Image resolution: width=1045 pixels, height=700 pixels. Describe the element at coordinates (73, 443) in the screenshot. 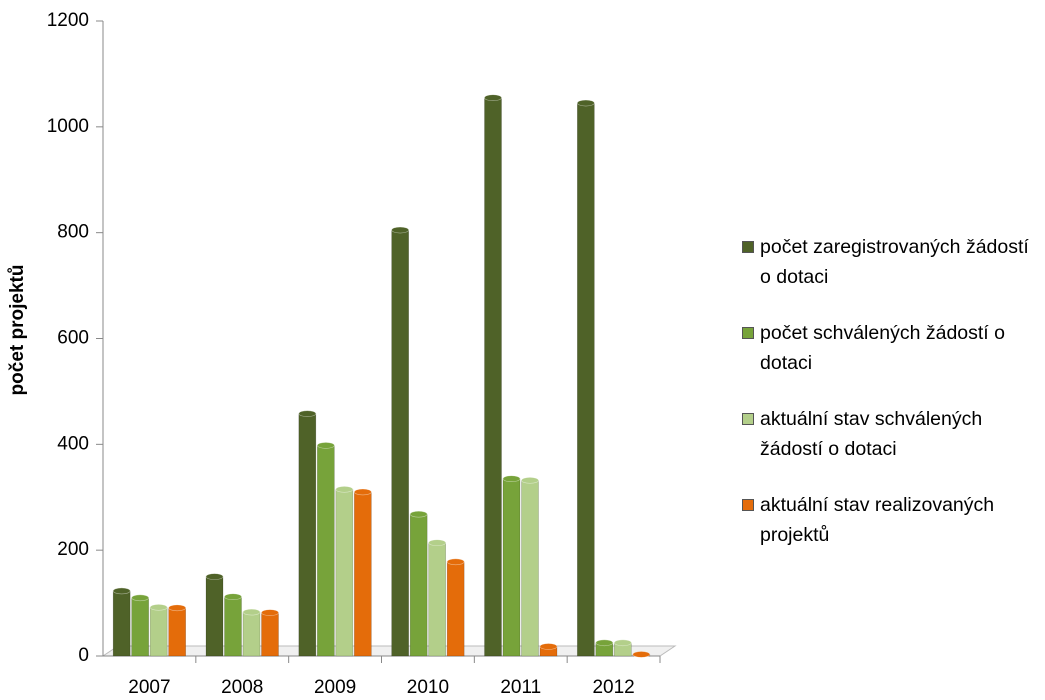

I see `y-tick-label: 400` at that location.